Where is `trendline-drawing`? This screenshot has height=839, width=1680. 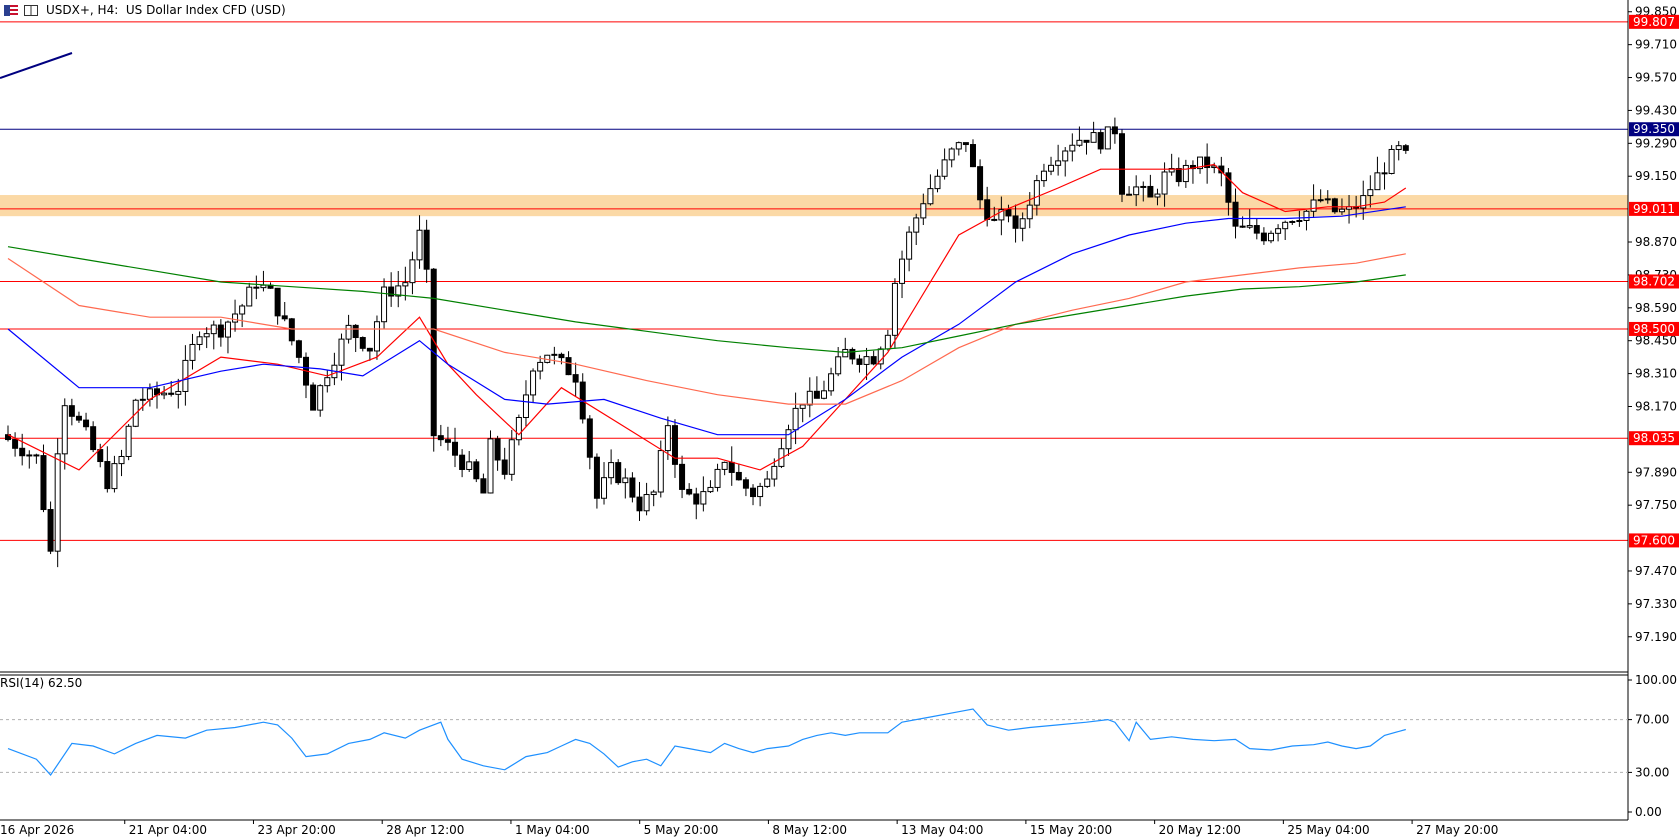 trendline-drawing is located at coordinates (36, 65).